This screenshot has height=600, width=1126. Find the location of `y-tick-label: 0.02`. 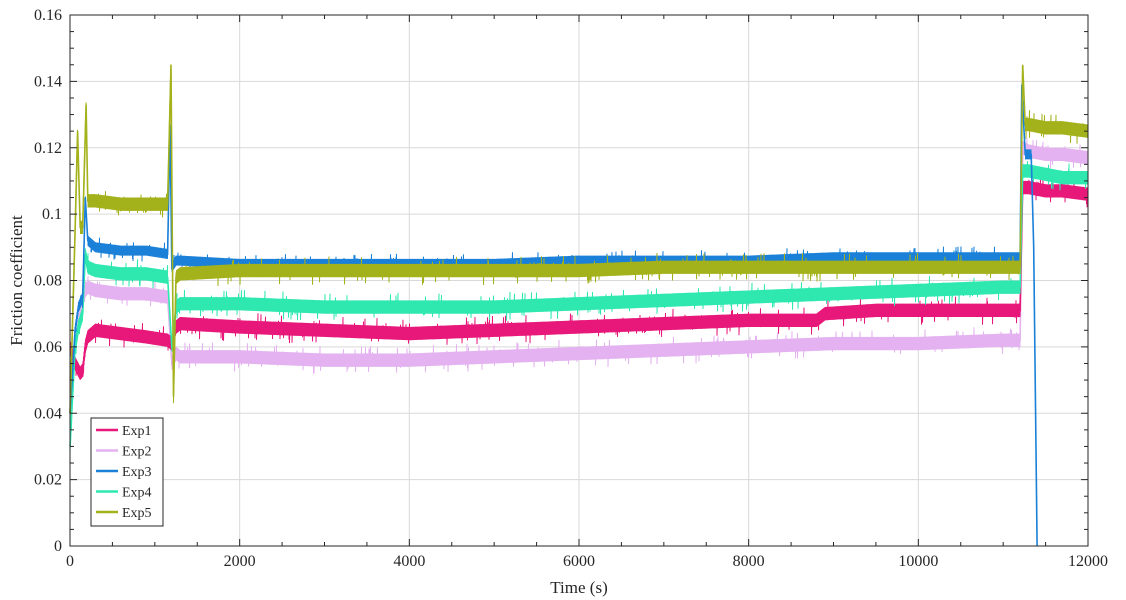

y-tick-label: 0.02 is located at coordinates (48, 480).